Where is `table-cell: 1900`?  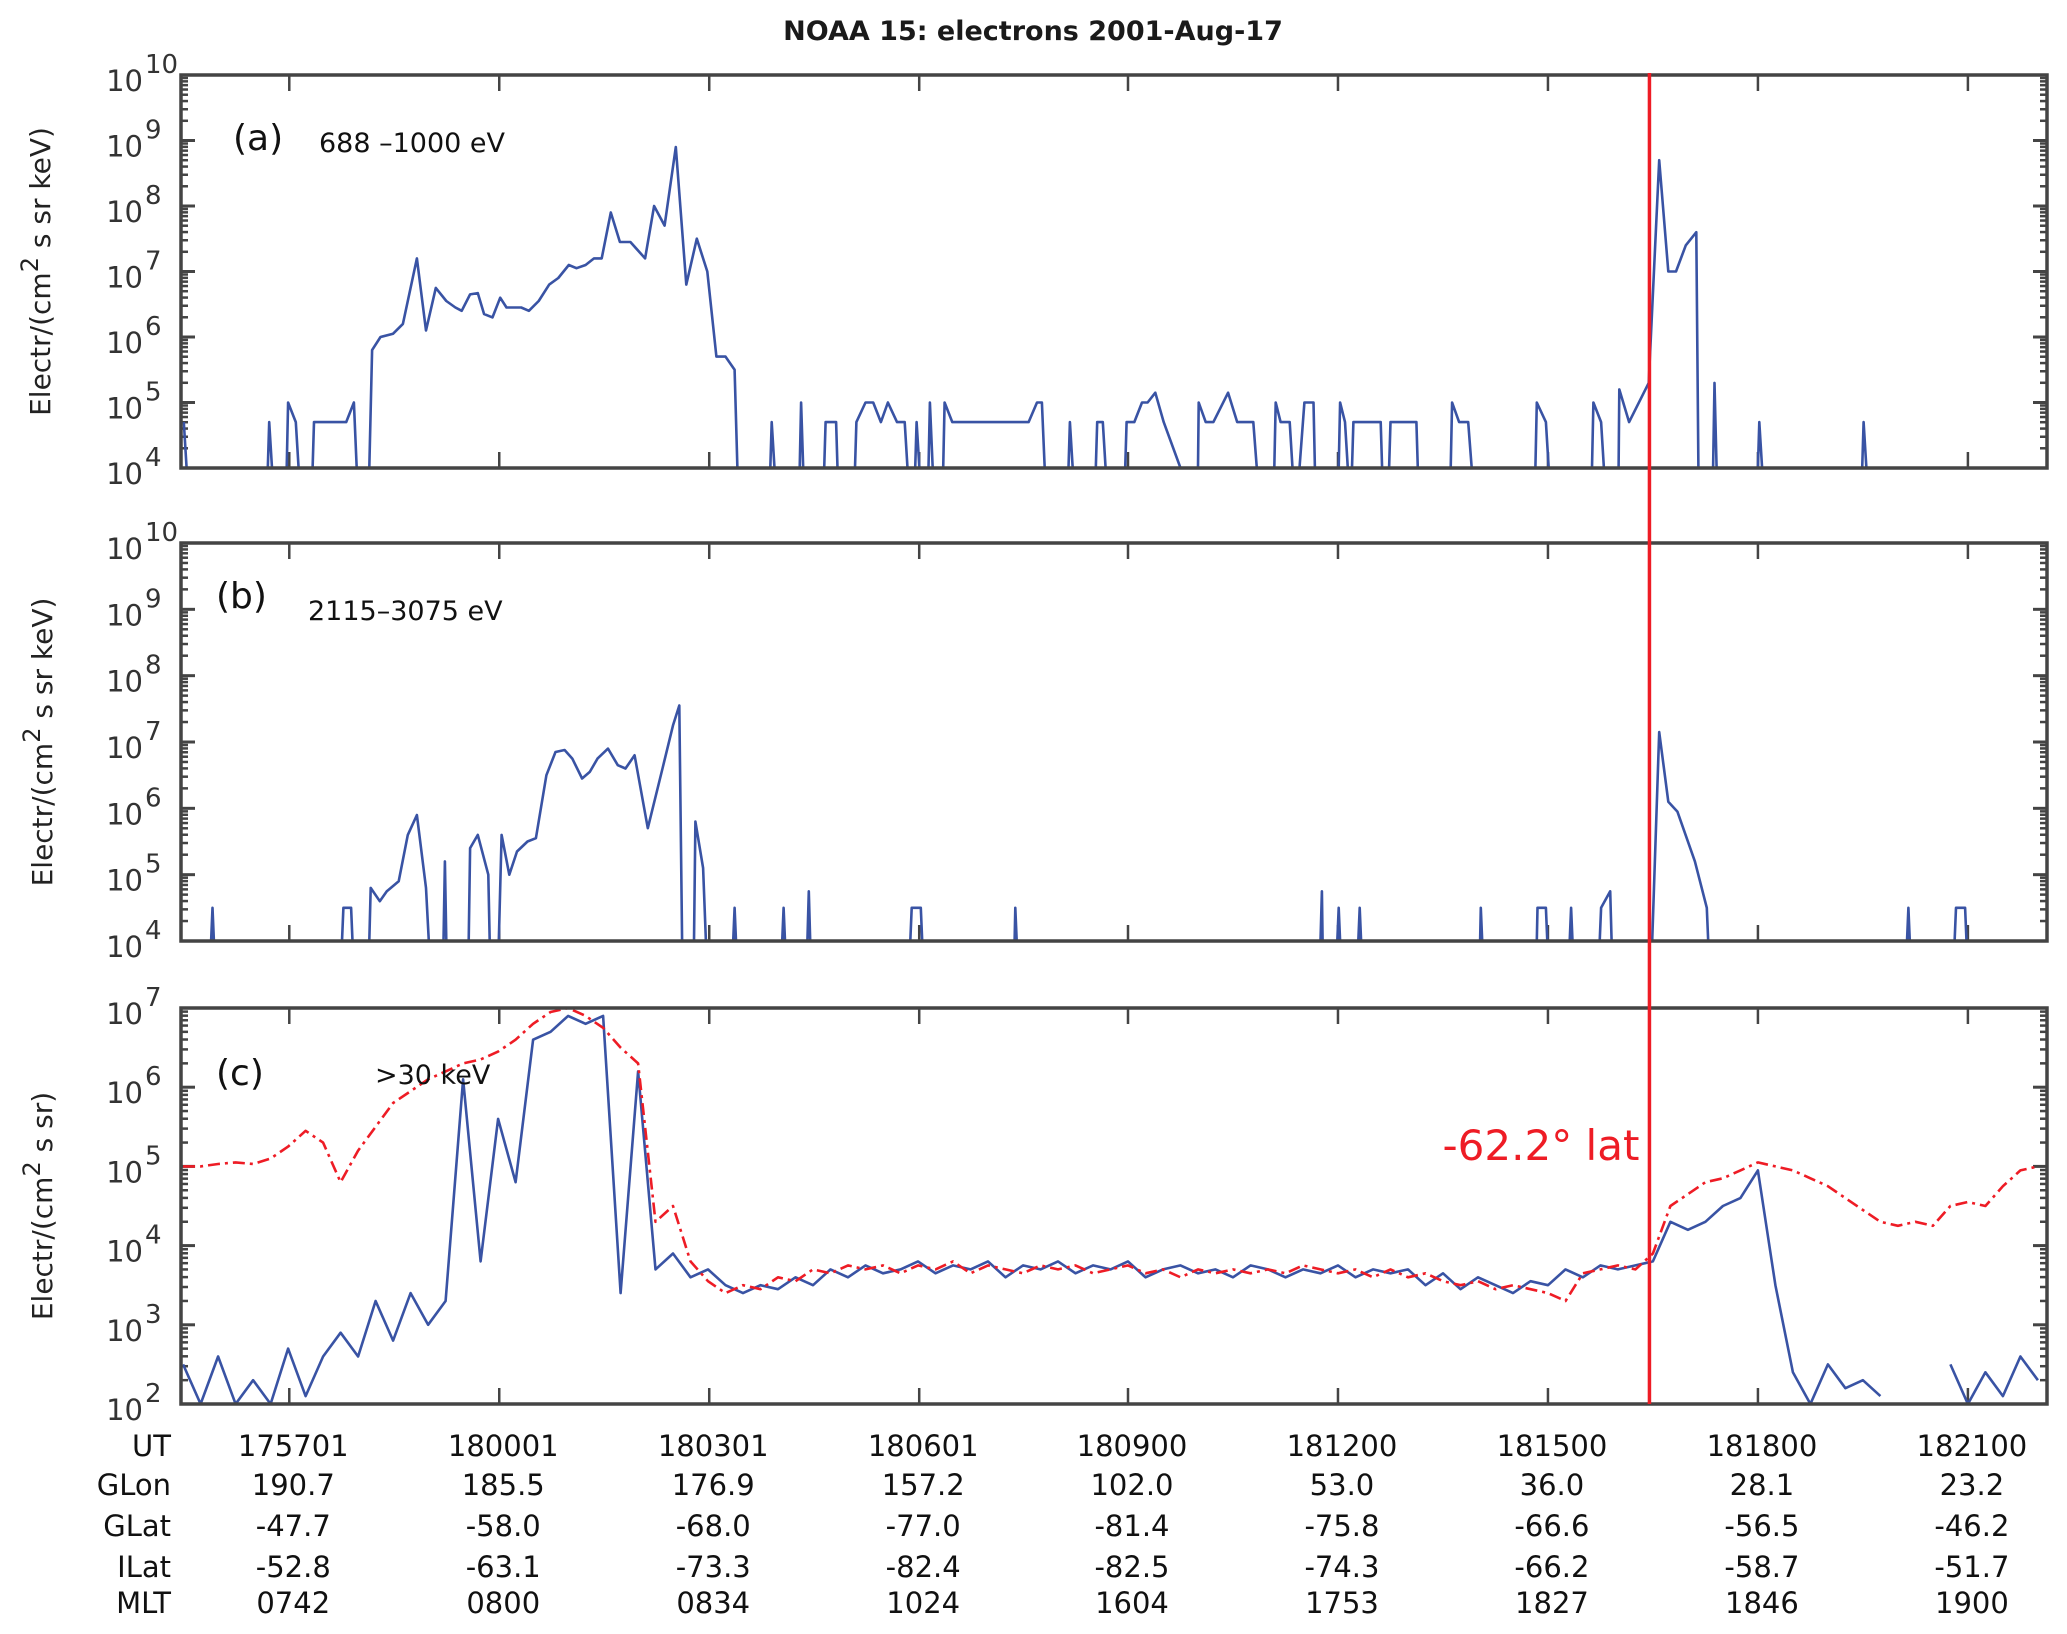 table-cell: 1900 is located at coordinates (1972, 1603).